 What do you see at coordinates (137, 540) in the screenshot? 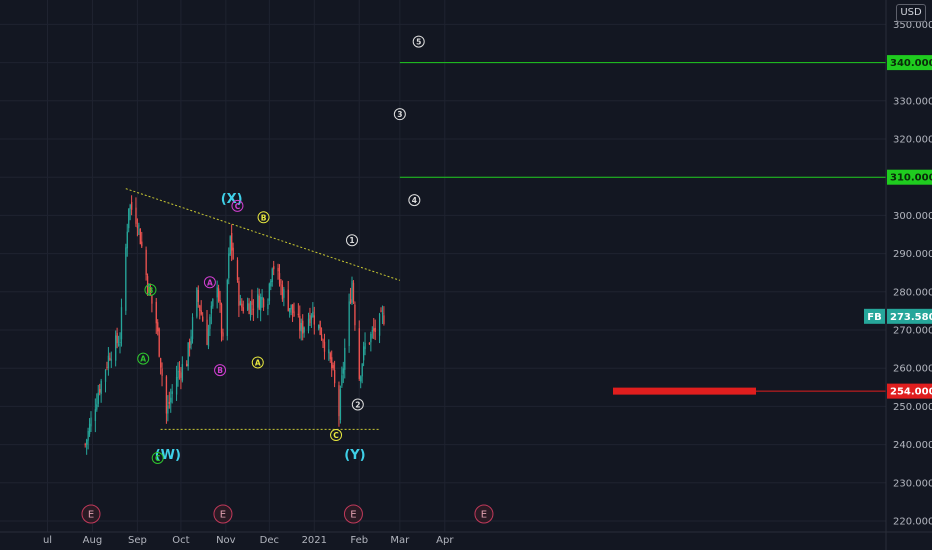
I see `time-tick-label: Sep` at bounding box center [137, 540].